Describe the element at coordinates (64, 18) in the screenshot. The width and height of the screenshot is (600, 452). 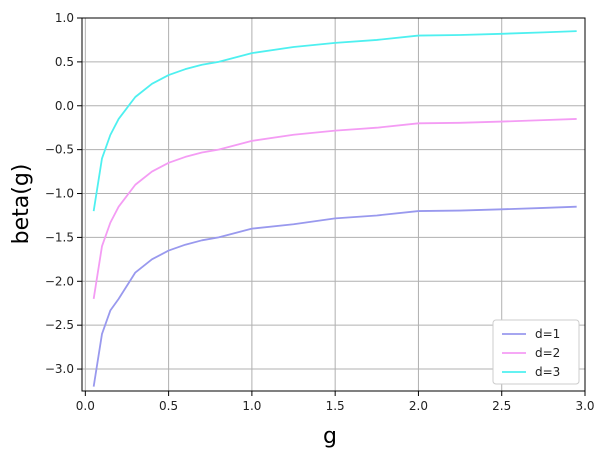
I see `y-tick-label: 1.0` at that location.